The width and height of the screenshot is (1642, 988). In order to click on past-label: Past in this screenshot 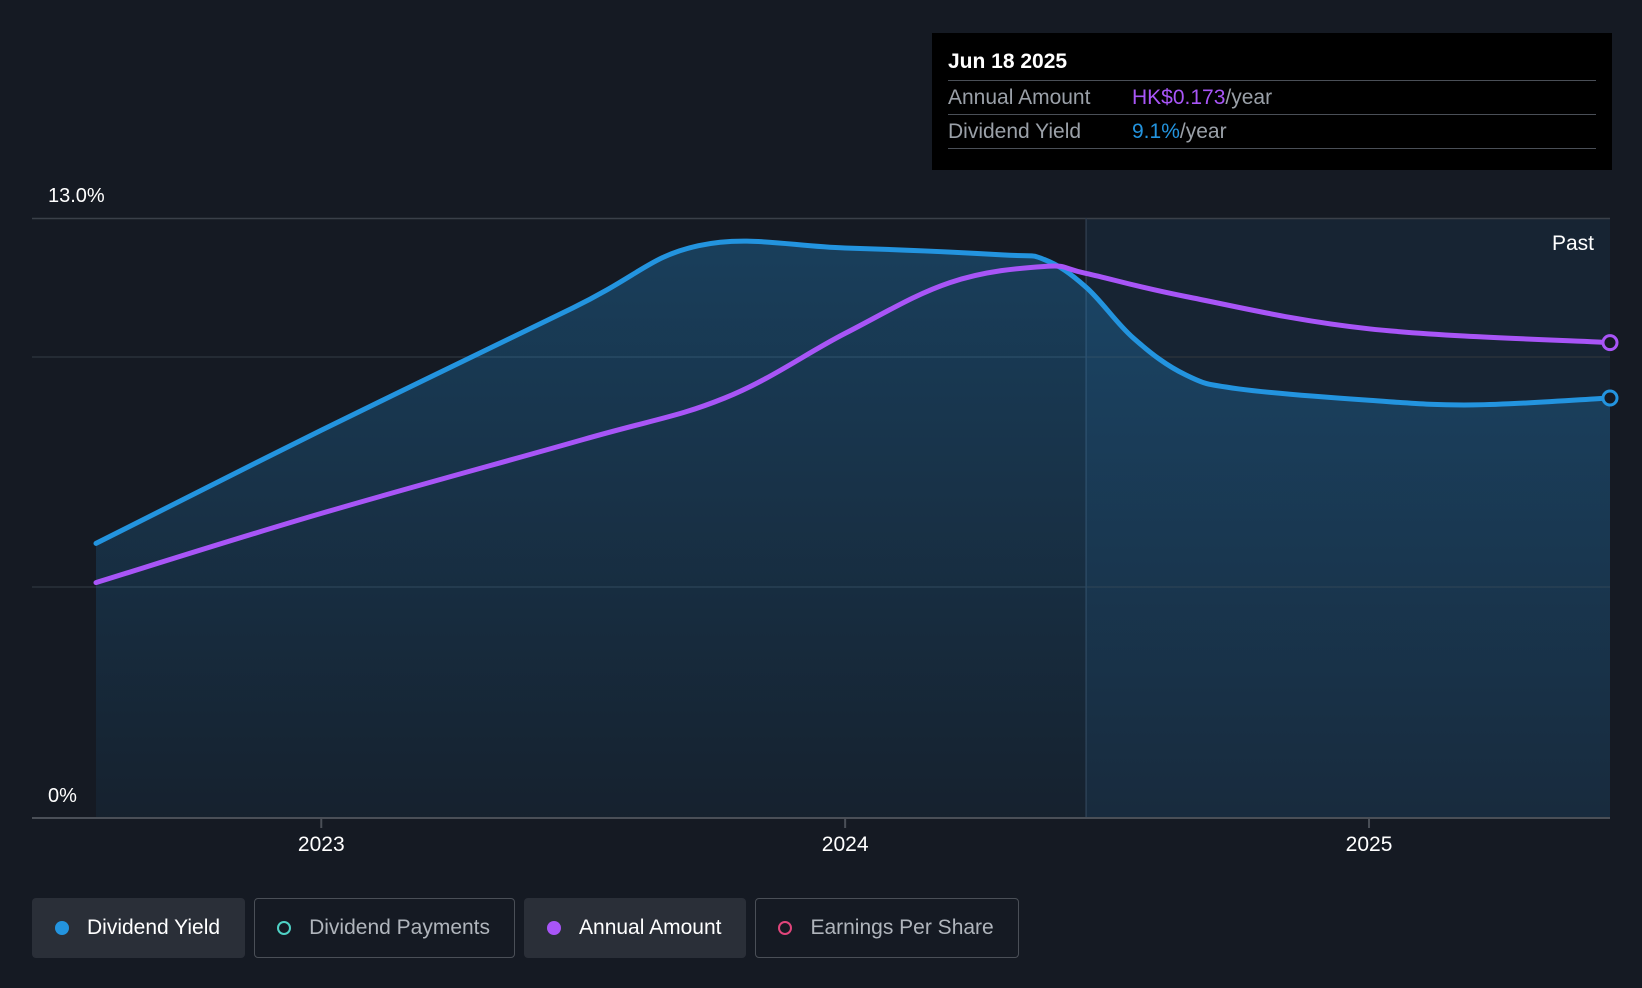, I will do `click(1573, 243)`.